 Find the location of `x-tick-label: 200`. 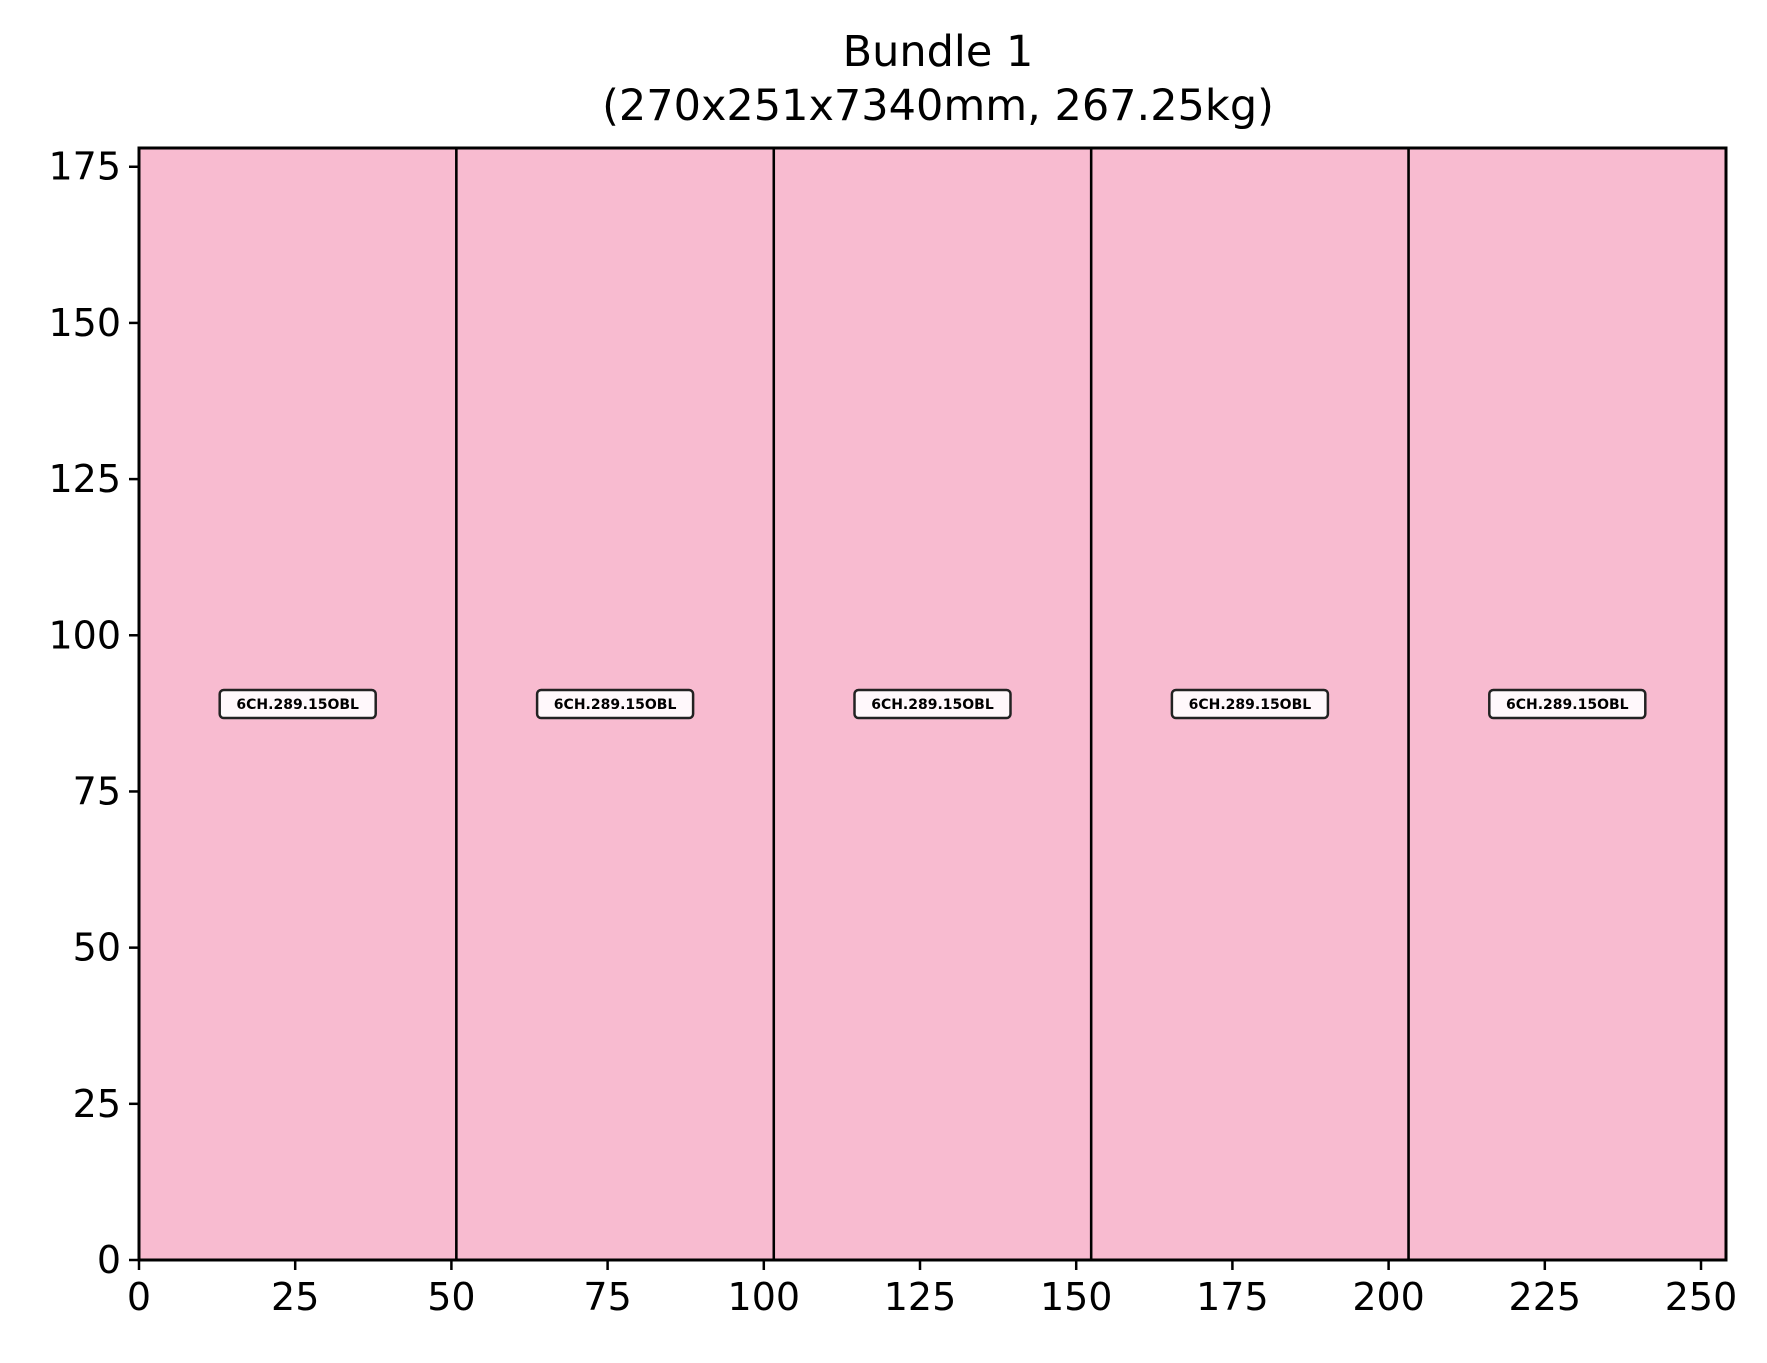

x-tick-label: 200 is located at coordinates (1388, 1297).